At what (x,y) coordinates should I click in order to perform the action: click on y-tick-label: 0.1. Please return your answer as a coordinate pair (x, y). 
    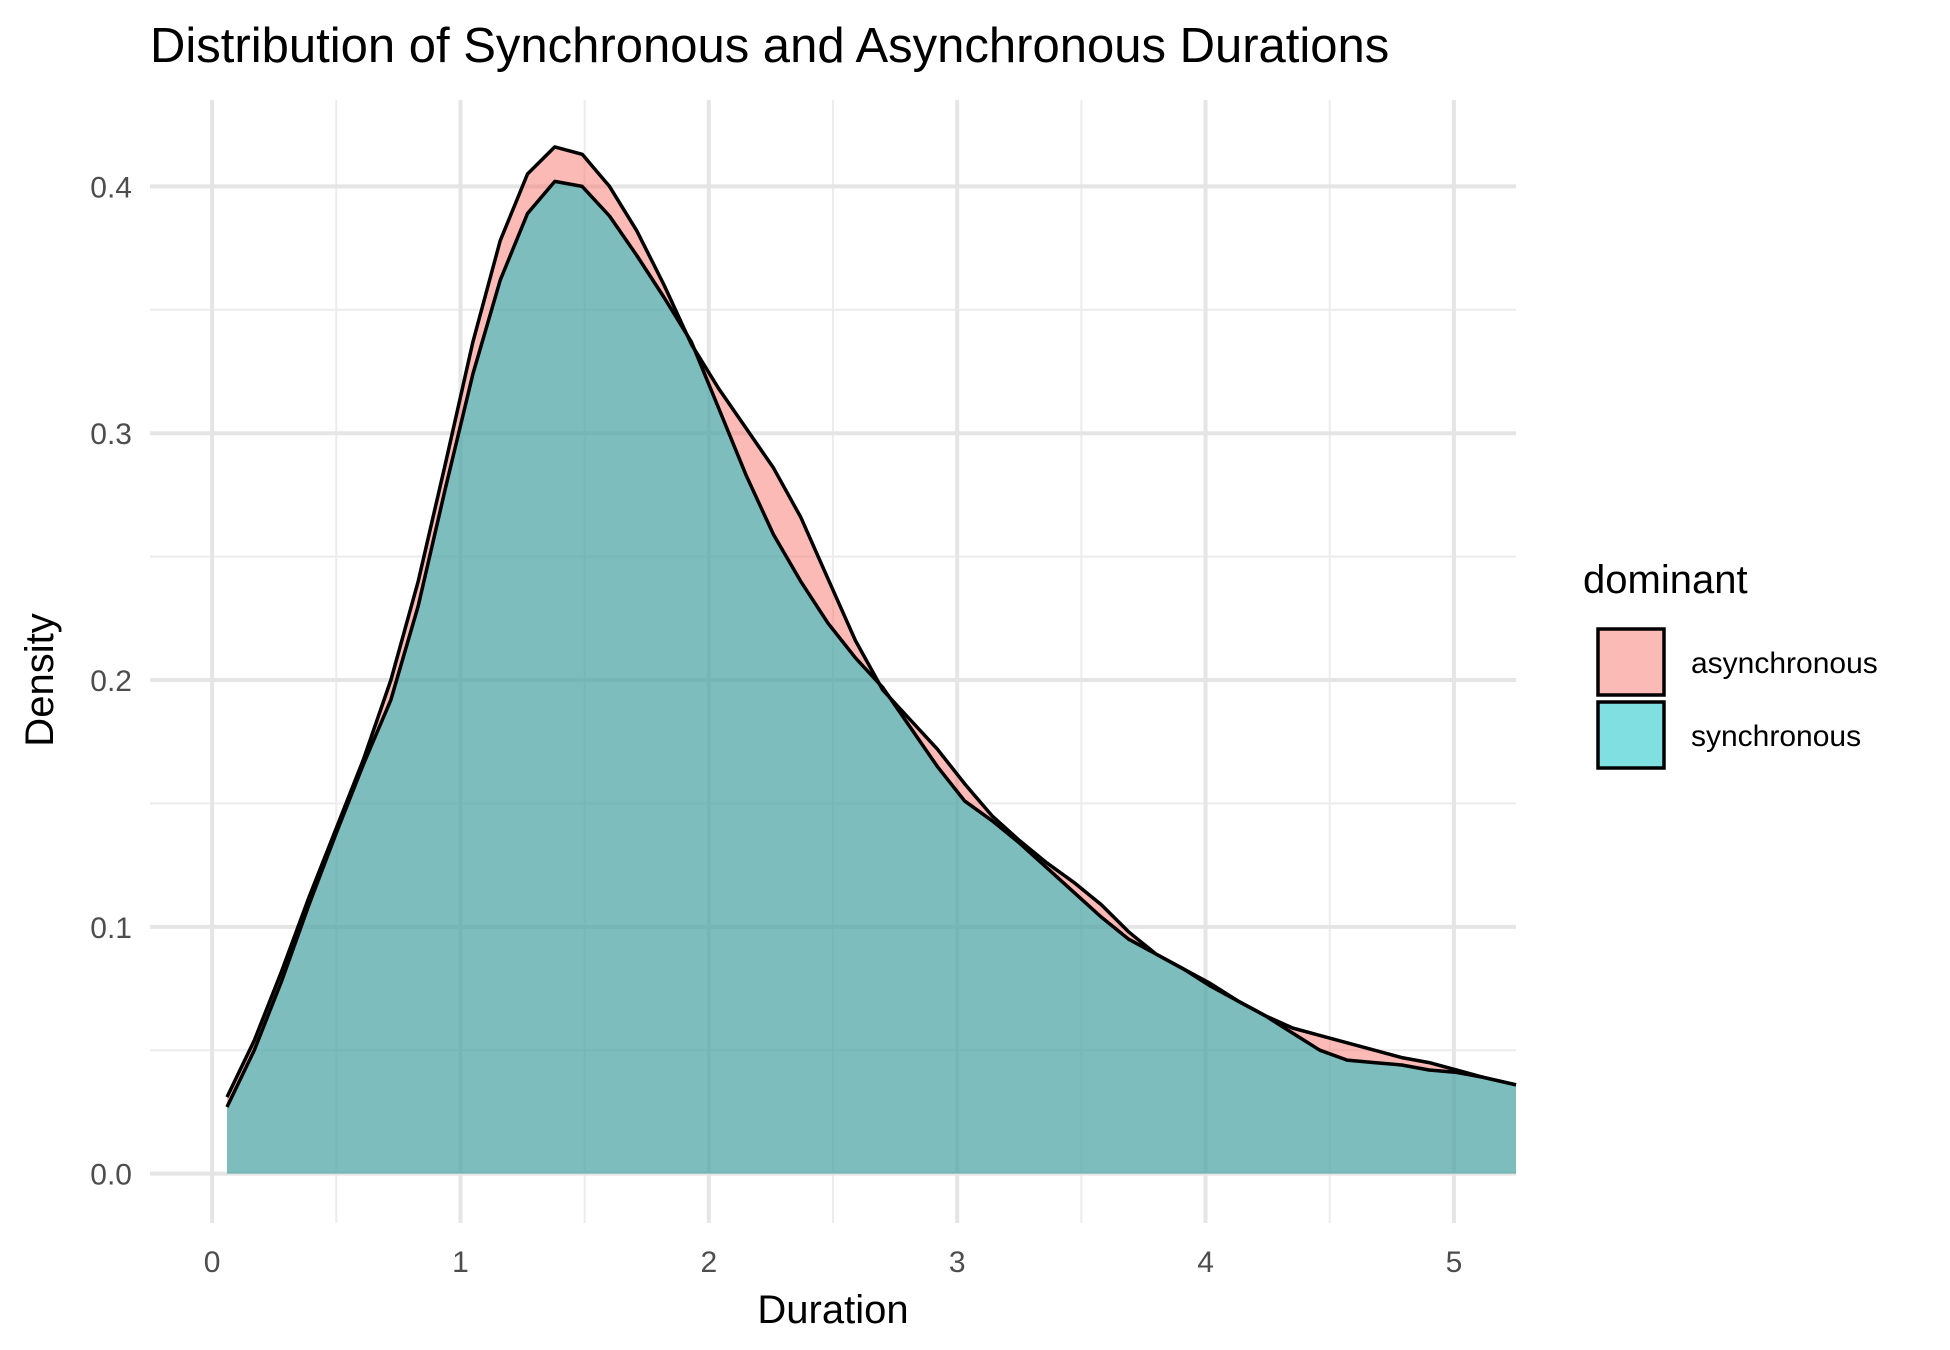
    Looking at the image, I should click on (111, 928).